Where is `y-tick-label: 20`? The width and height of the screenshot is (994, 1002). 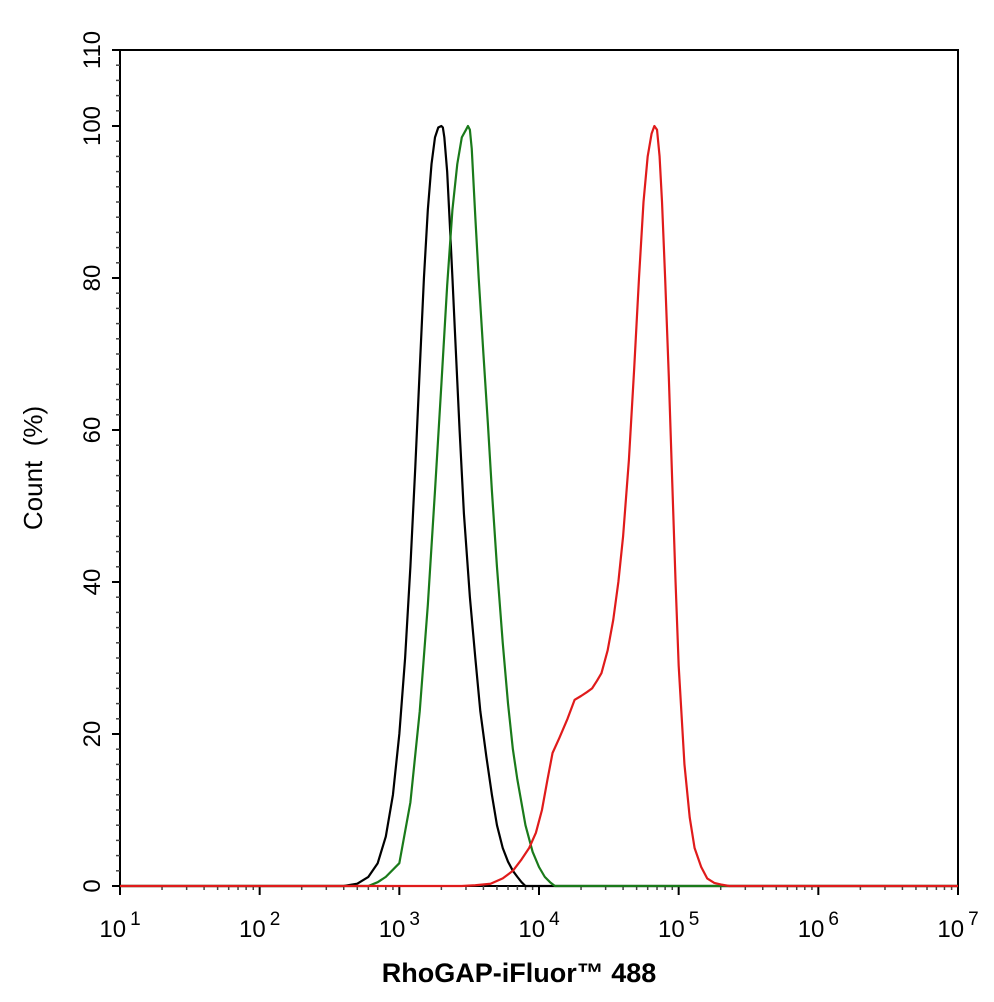 y-tick-label: 20 is located at coordinates (92, 734).